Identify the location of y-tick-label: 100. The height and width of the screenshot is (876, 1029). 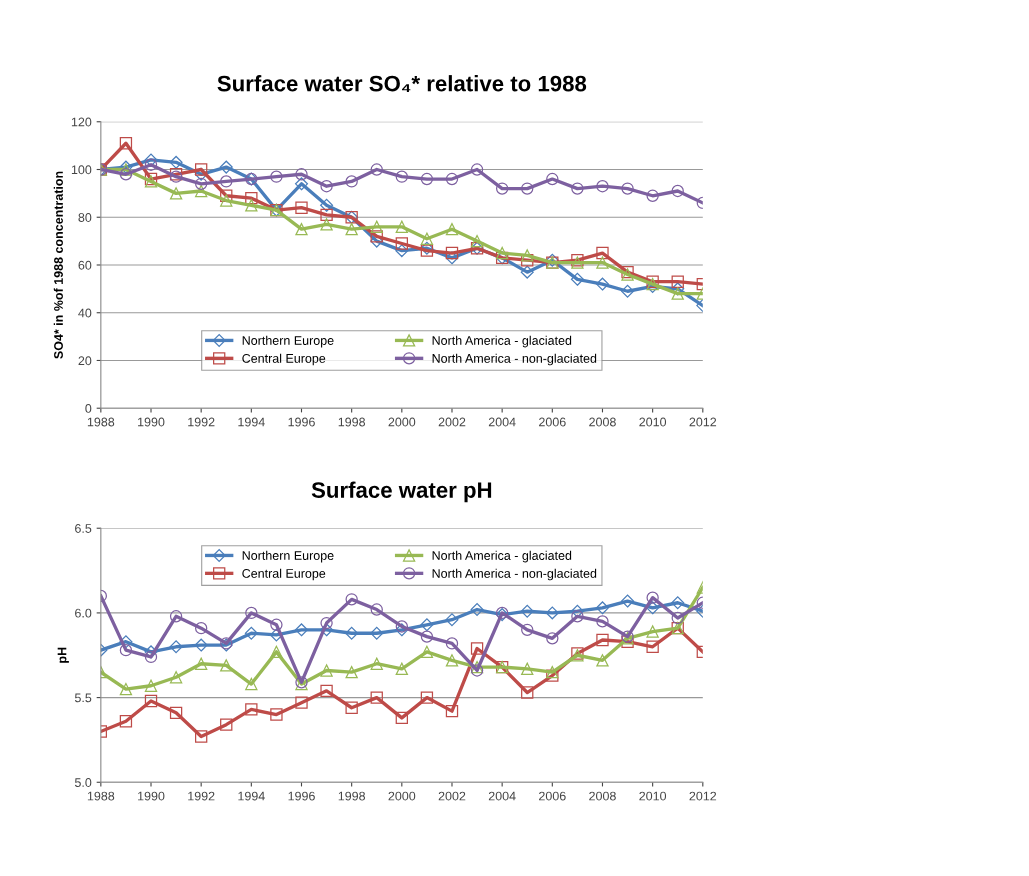
(81, 170).